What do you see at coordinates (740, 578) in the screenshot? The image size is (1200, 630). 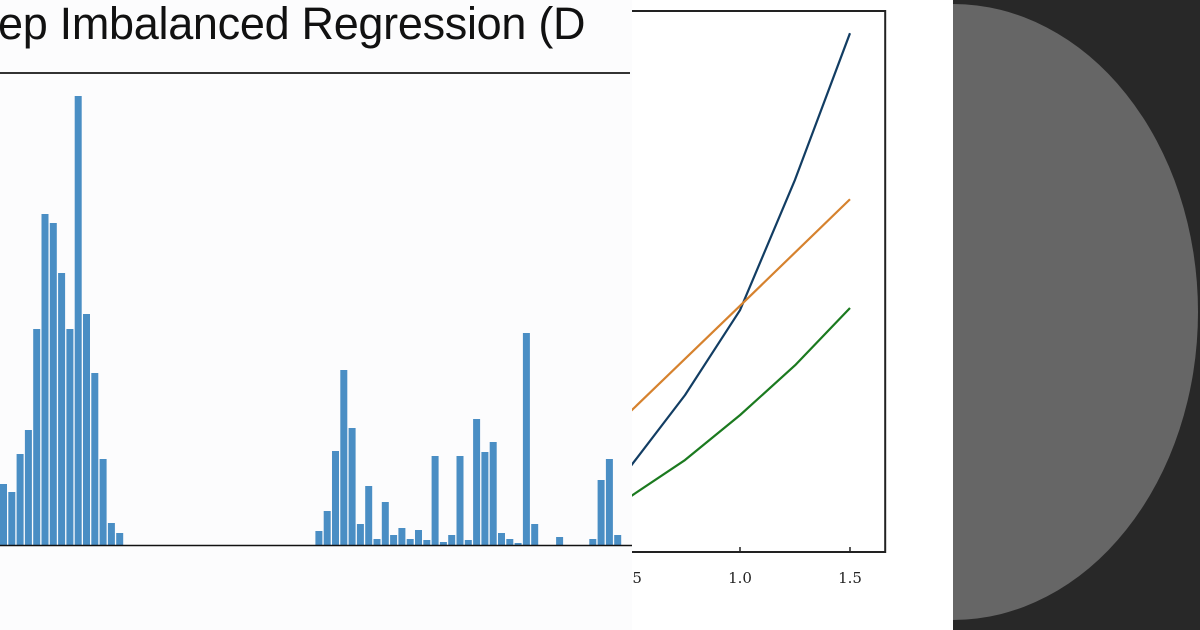 I see `x-tick-label: 1.0` at bounding box center [740, 578].